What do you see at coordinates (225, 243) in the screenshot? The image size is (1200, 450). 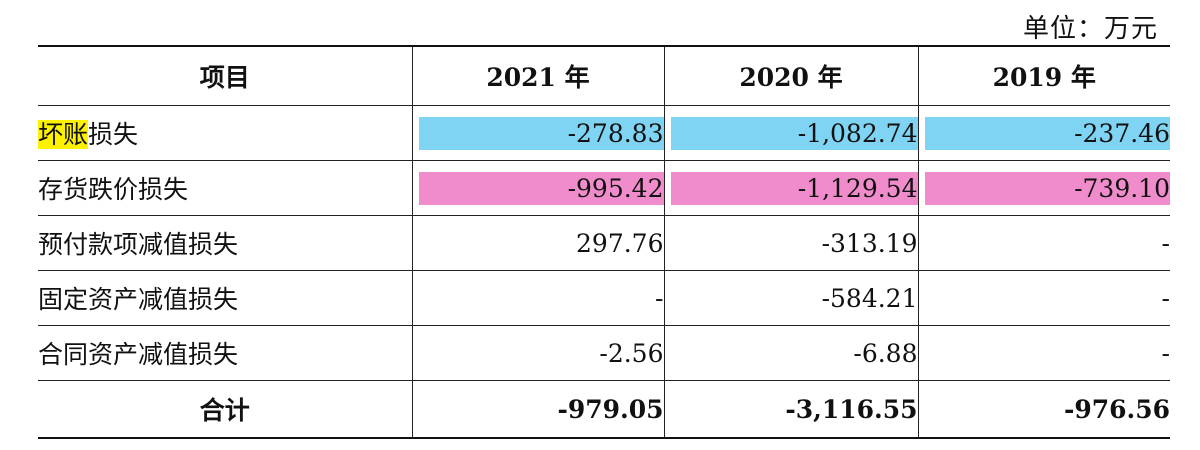 I see `row-label: 预付款项减值损失` at bounding box center [225, 243].